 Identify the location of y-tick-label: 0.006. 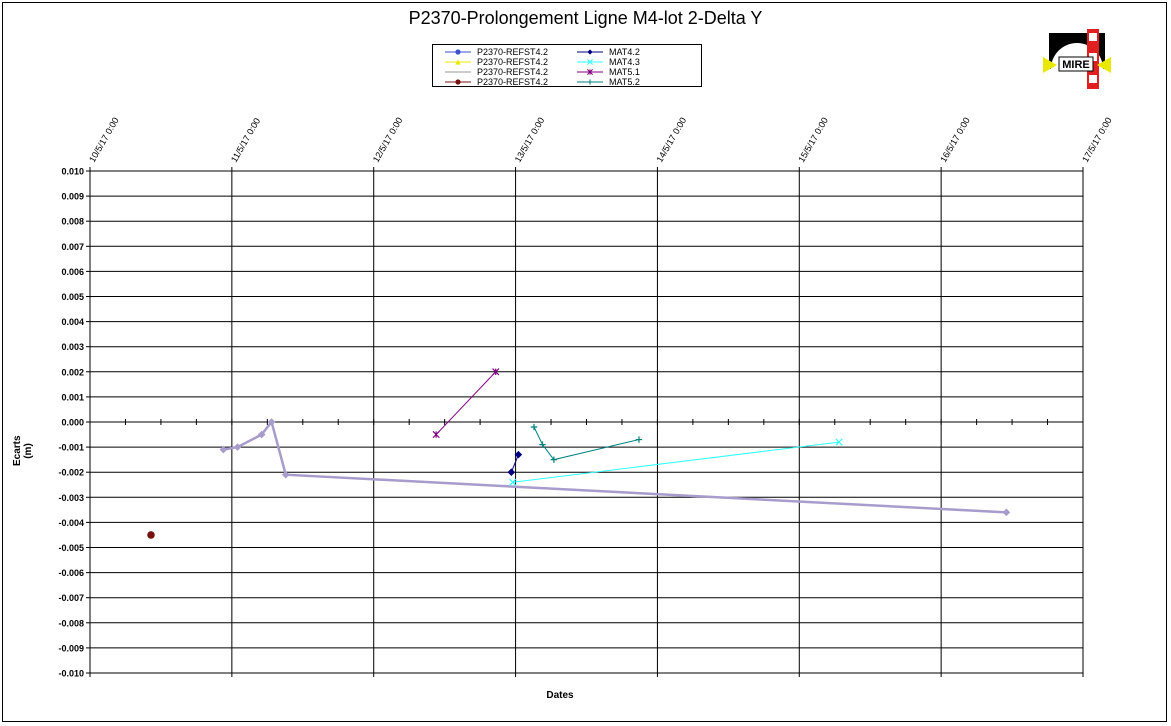
(72, 272).